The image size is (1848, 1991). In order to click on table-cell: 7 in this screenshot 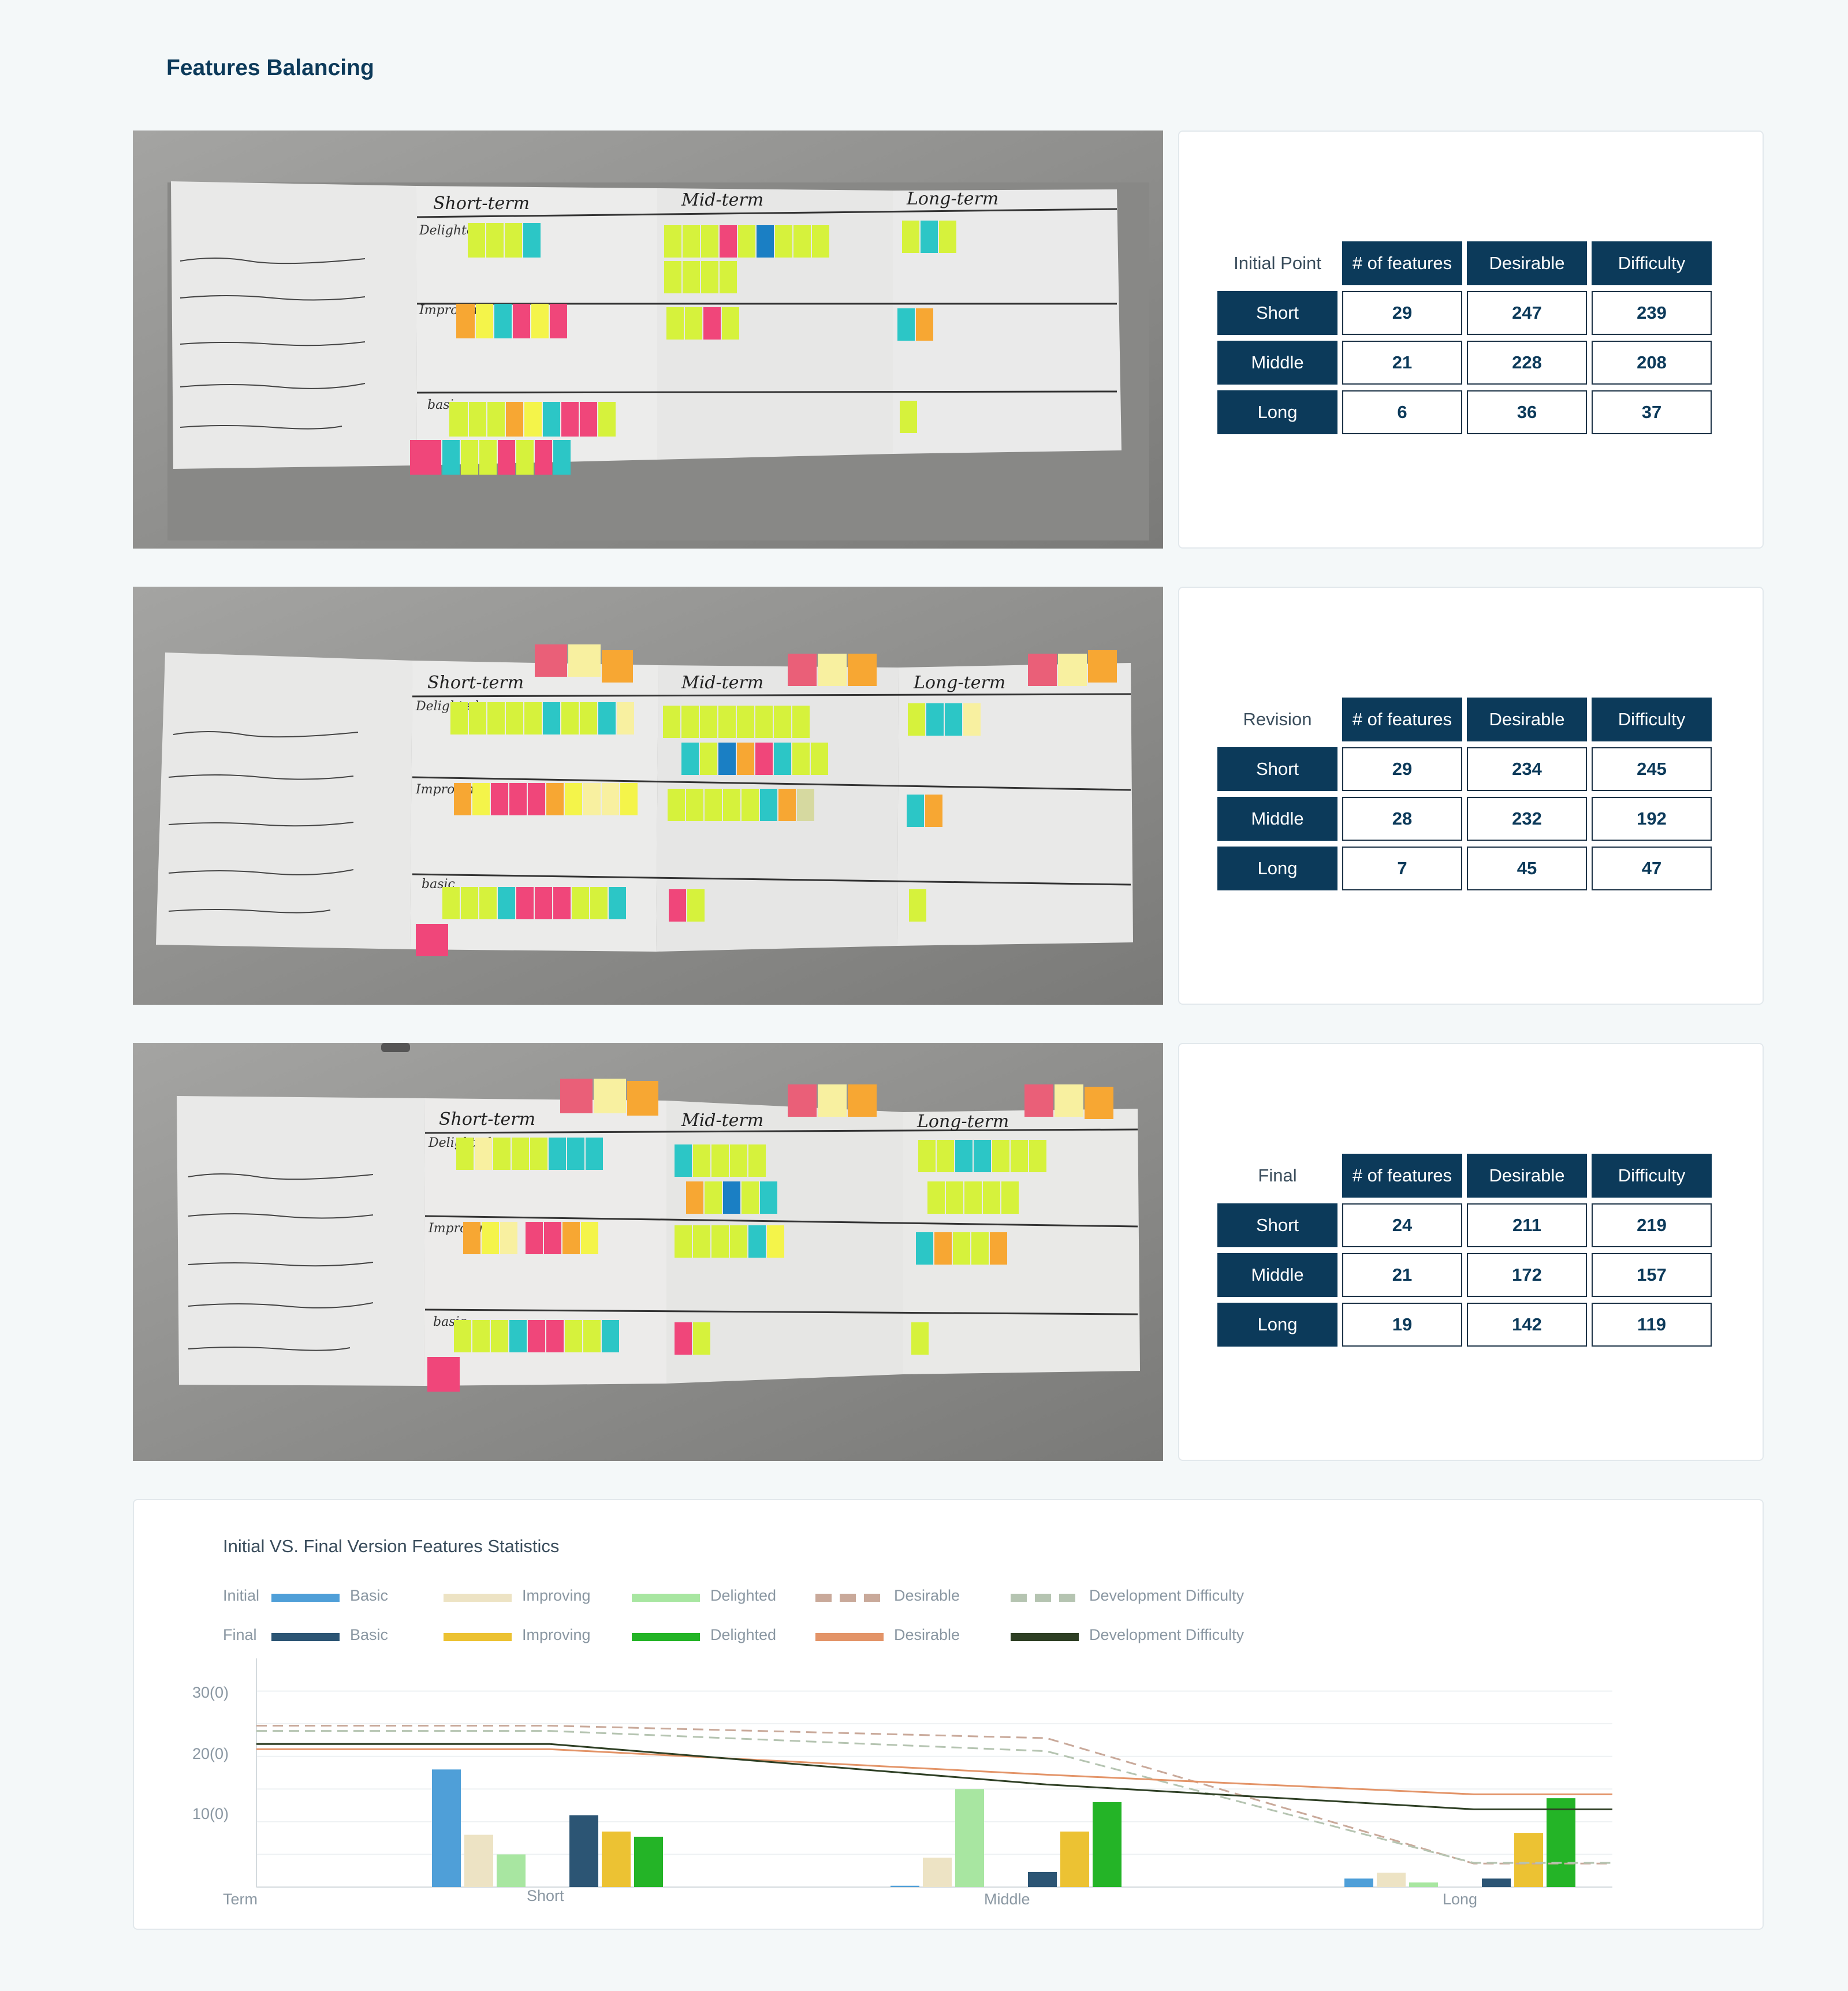, I will do `click(1402, 868)`.